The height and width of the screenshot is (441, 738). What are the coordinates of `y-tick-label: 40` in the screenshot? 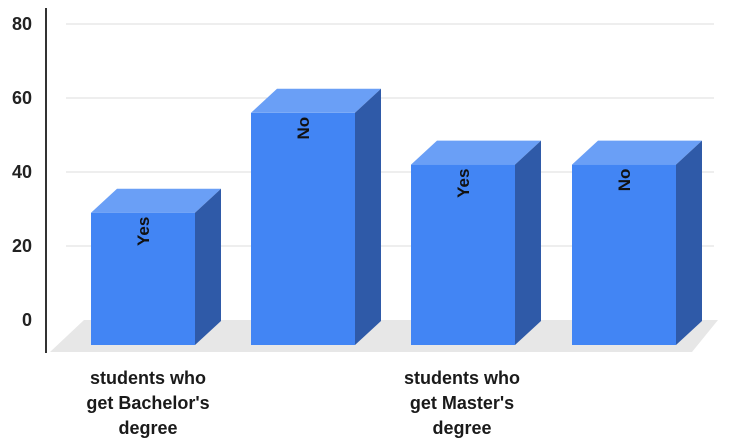 It's located at (22, 172).